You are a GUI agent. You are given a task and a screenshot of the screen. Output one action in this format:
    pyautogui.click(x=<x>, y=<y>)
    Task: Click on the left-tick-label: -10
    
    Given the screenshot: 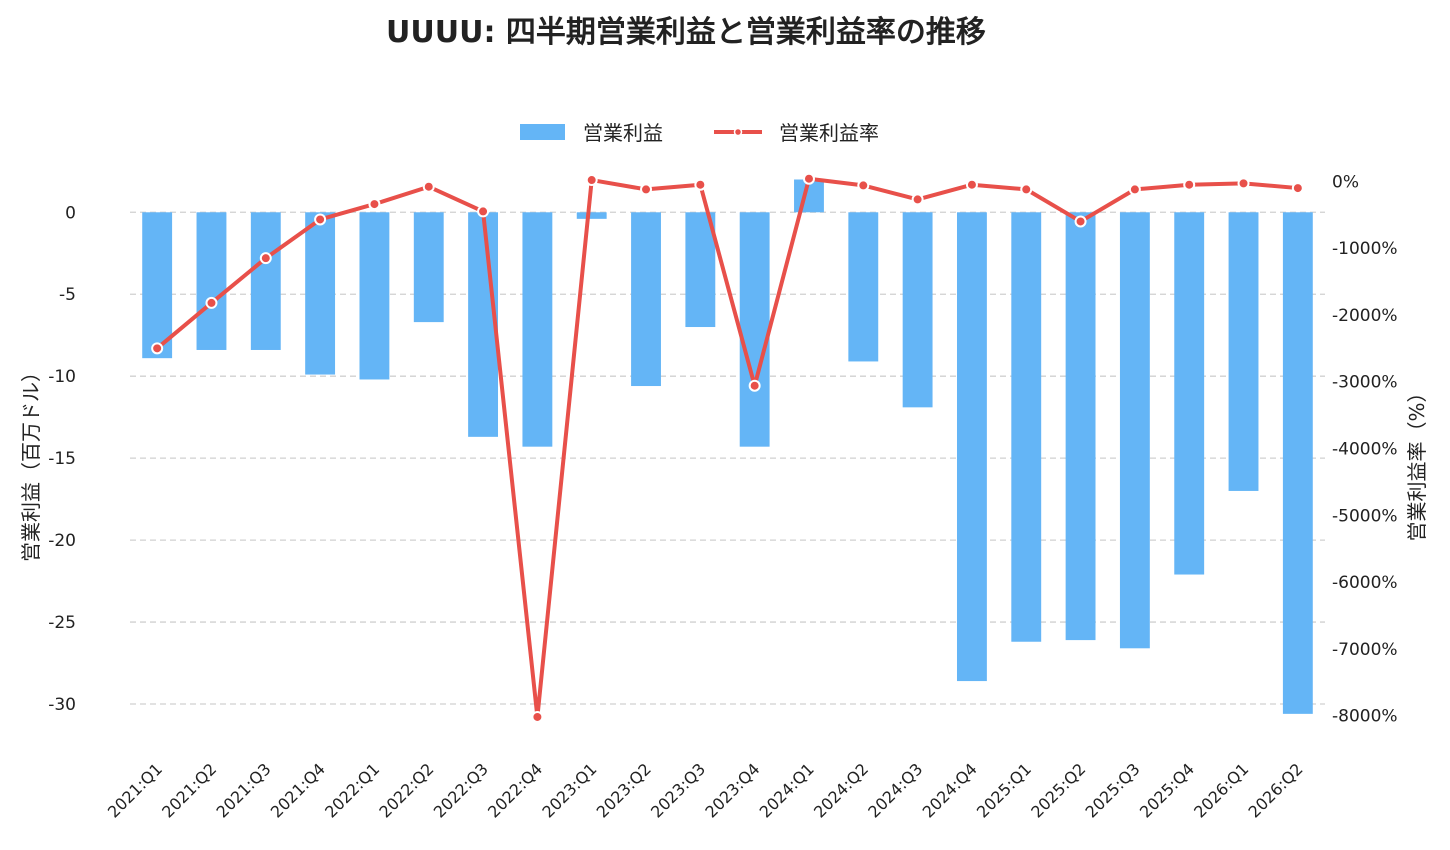 What is the action you would take?
    pyautogui.click(x=62, y=377)
    